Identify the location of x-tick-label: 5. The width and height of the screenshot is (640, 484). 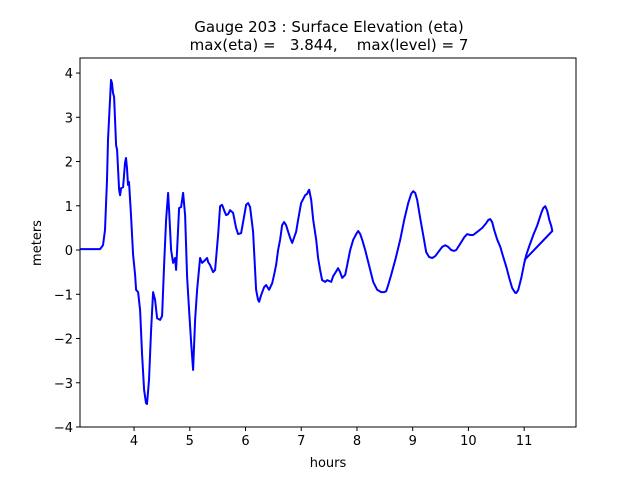
(190, 441).